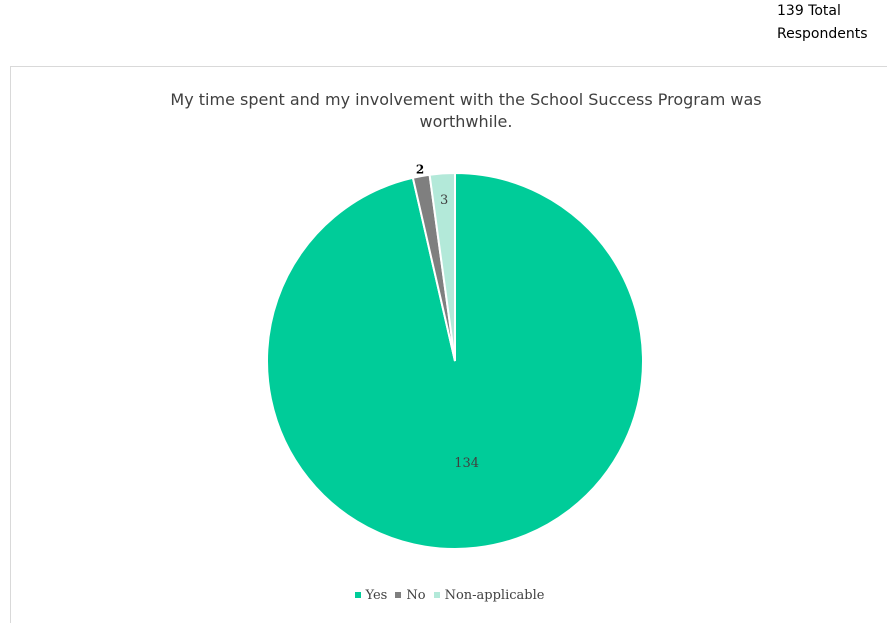  What do you see at coordinates (494, 595) in the screenshot?
I see `legend-label-non-applicable: Non-applicable` at bounding box center [494, 595].